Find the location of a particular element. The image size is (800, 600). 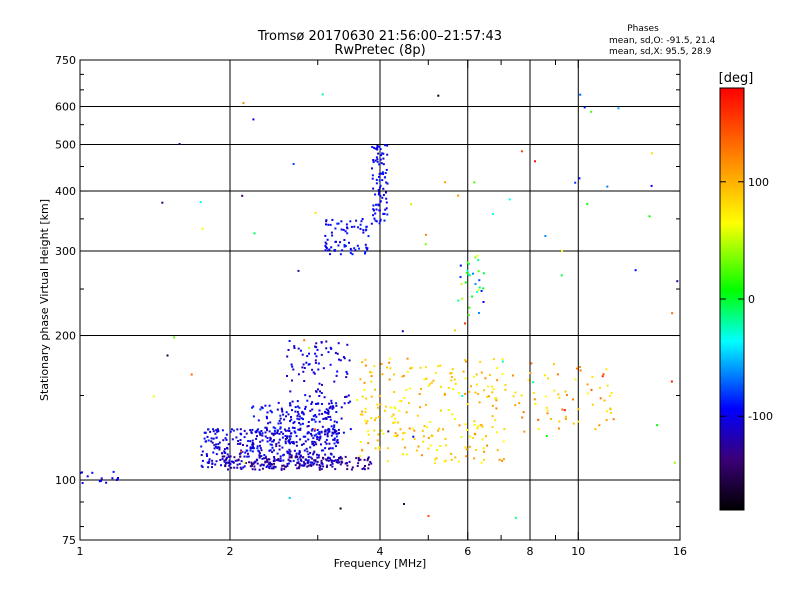

x-tick-label: 10 is located at coordinates (578, 551).